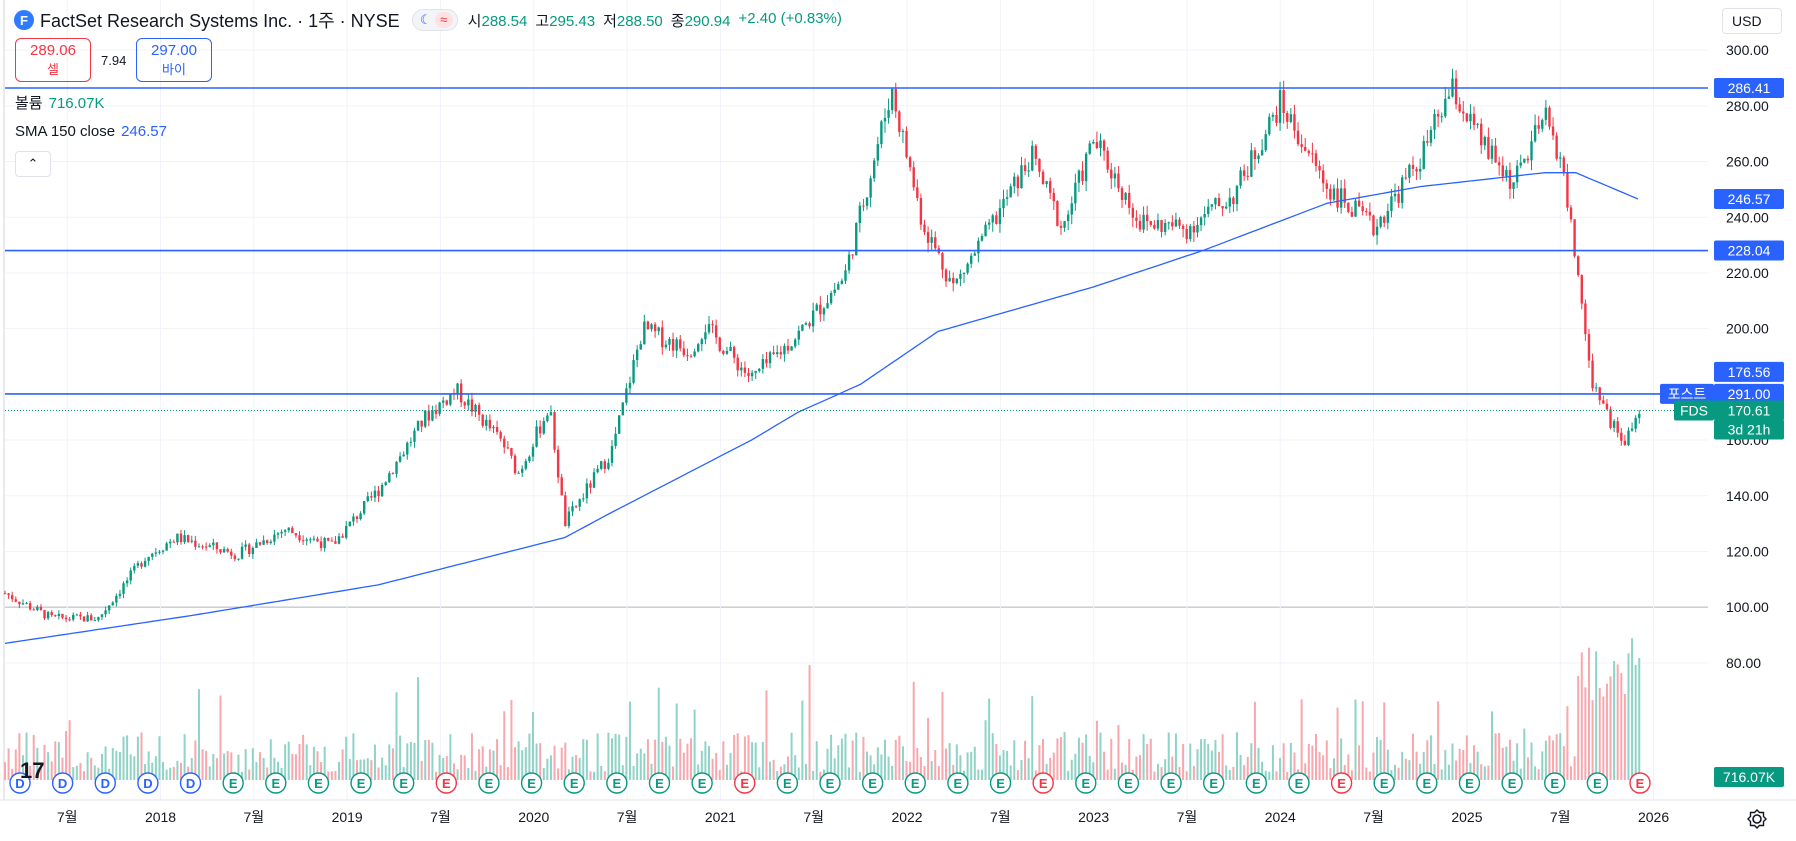  I want to click on time-tick-label: 7월, so click(254, 817).